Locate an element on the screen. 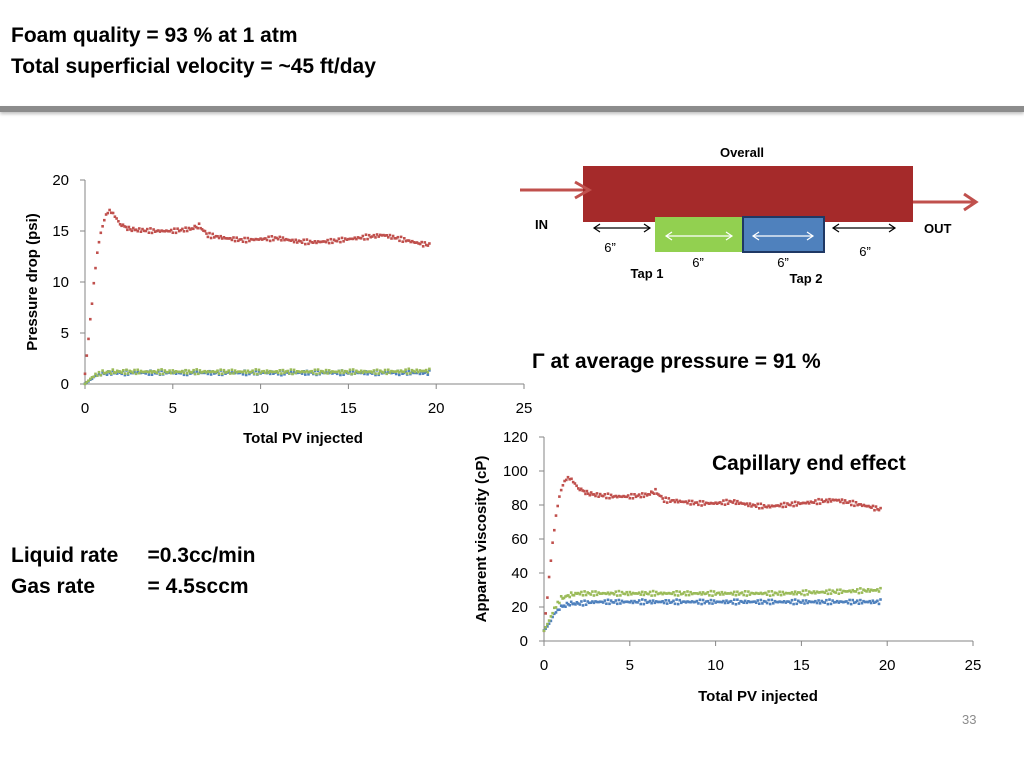  superficial-velocity-line: Total superficial velocity = ~45 ft/day is located at coordinates (193, 66).